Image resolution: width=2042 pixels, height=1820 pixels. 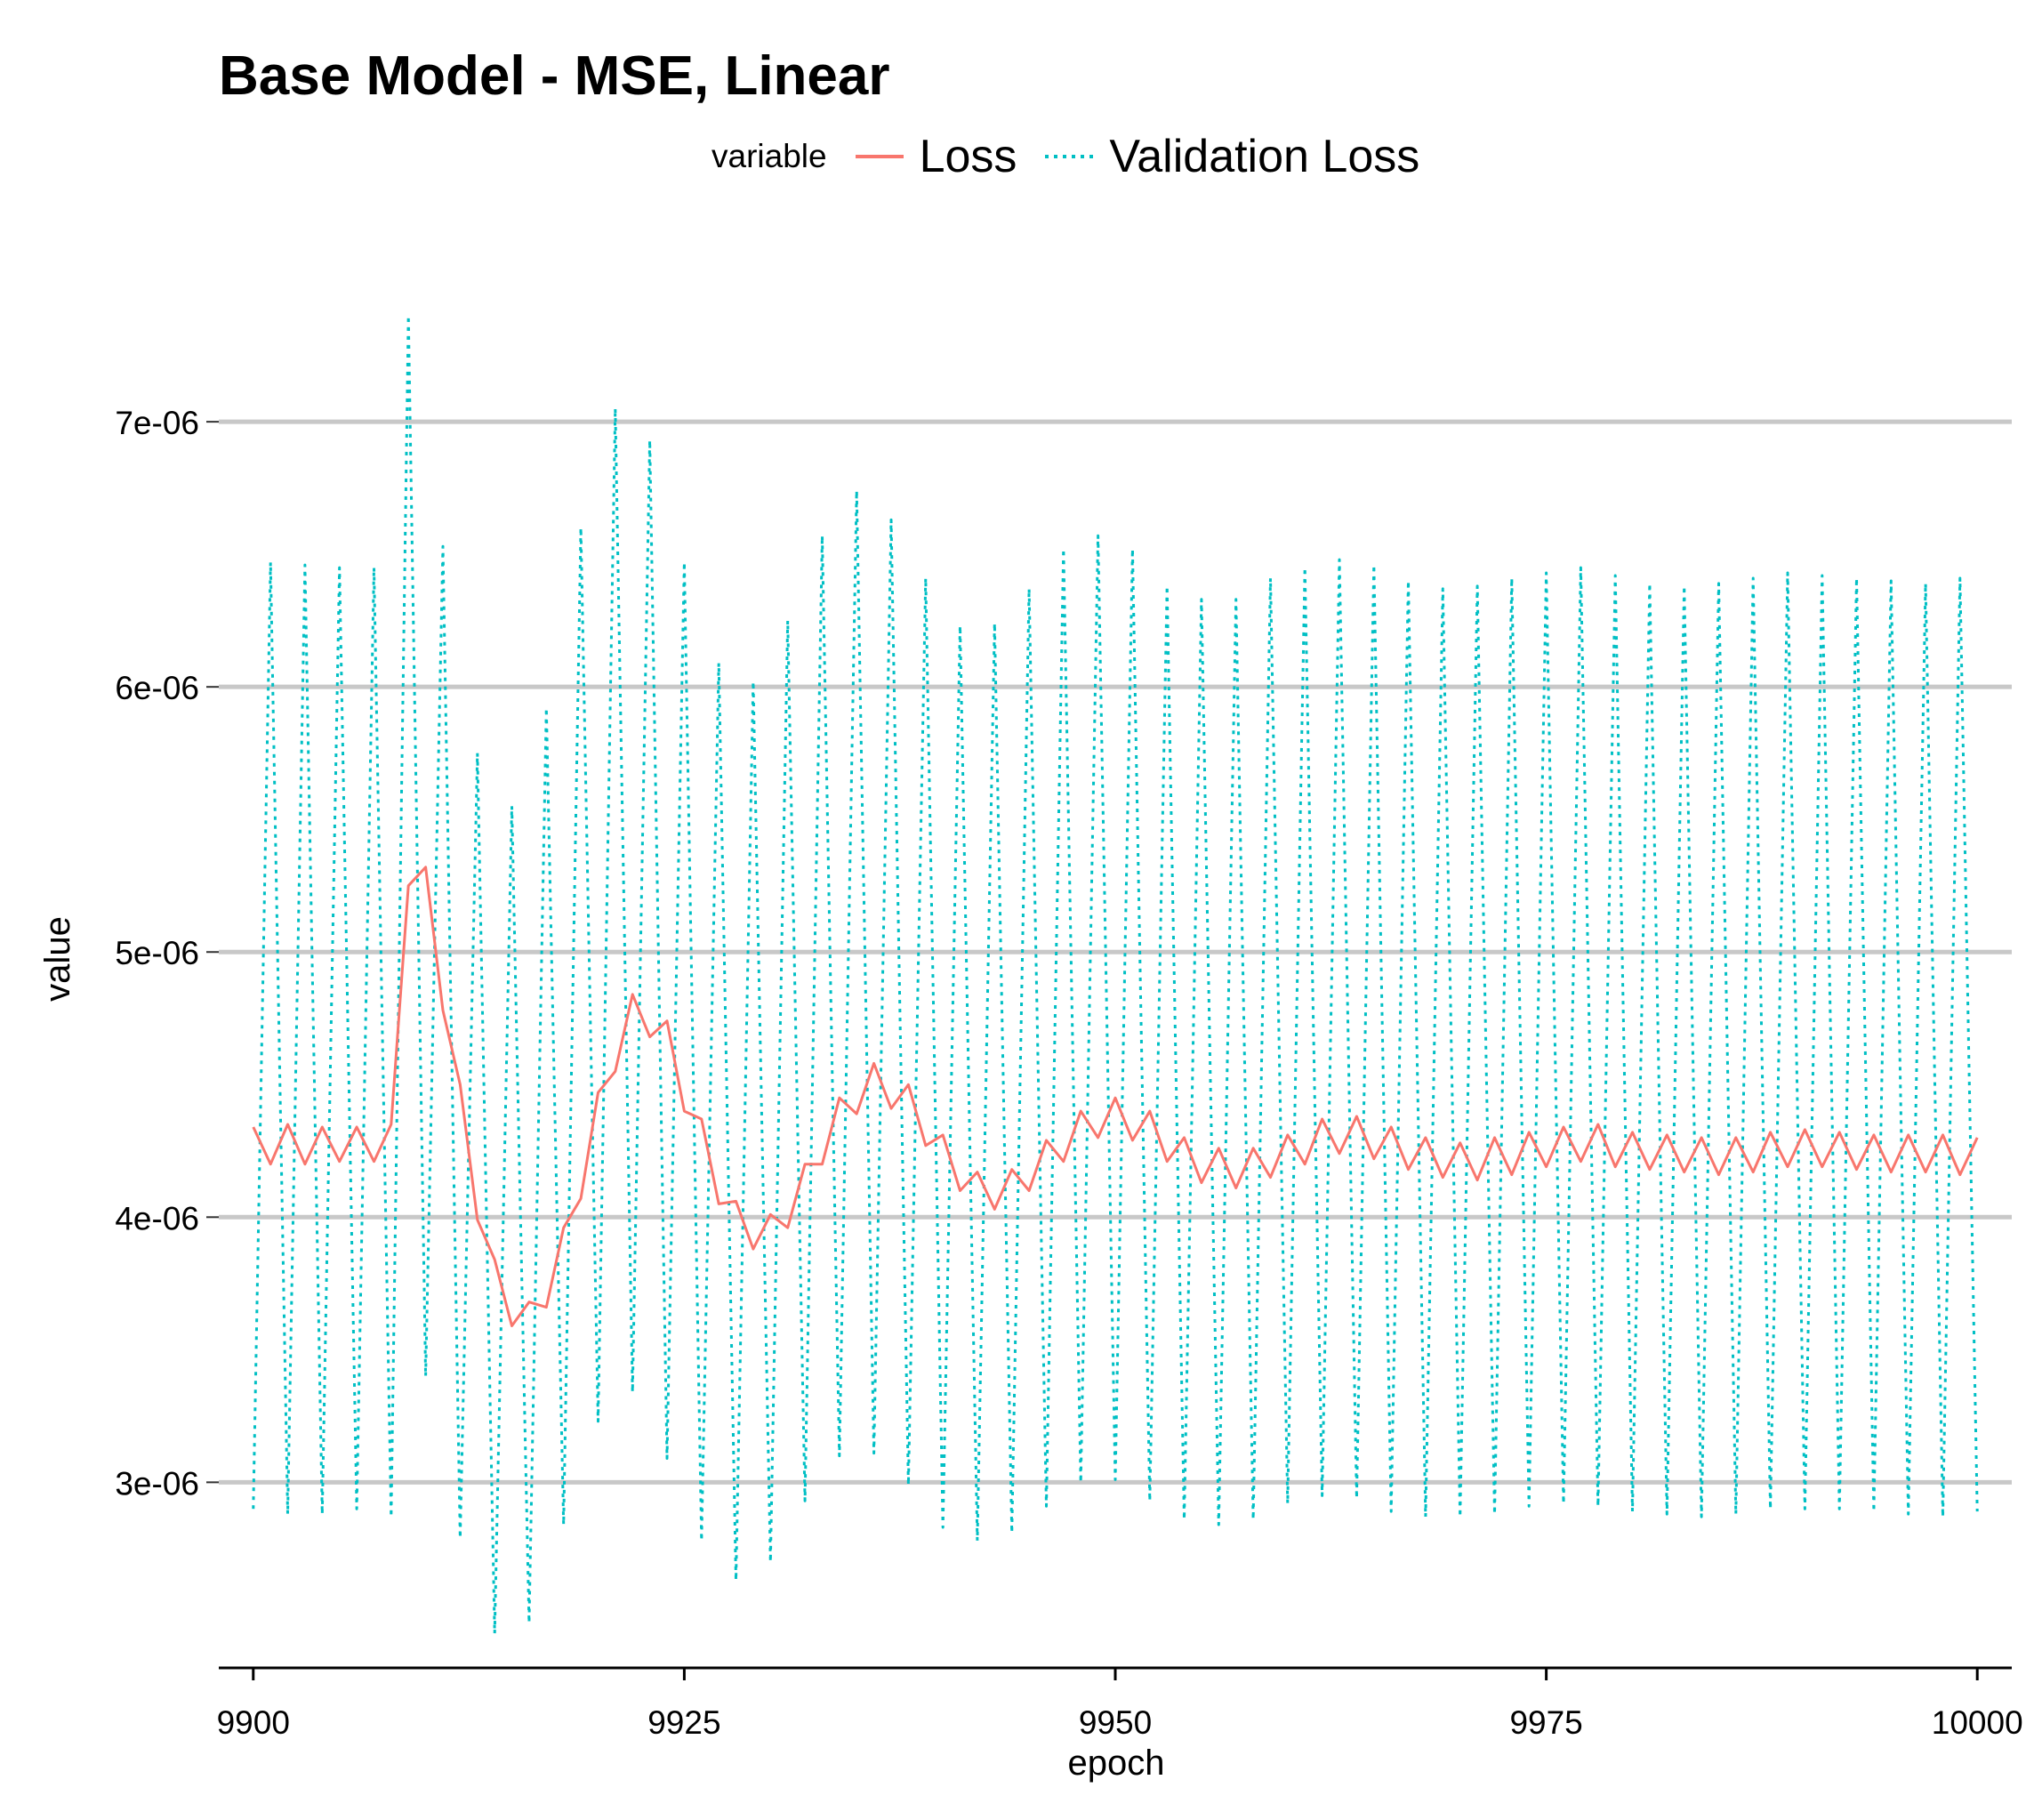 I want to click on legend-item-loss: Loss, so click(x=935, y=156).